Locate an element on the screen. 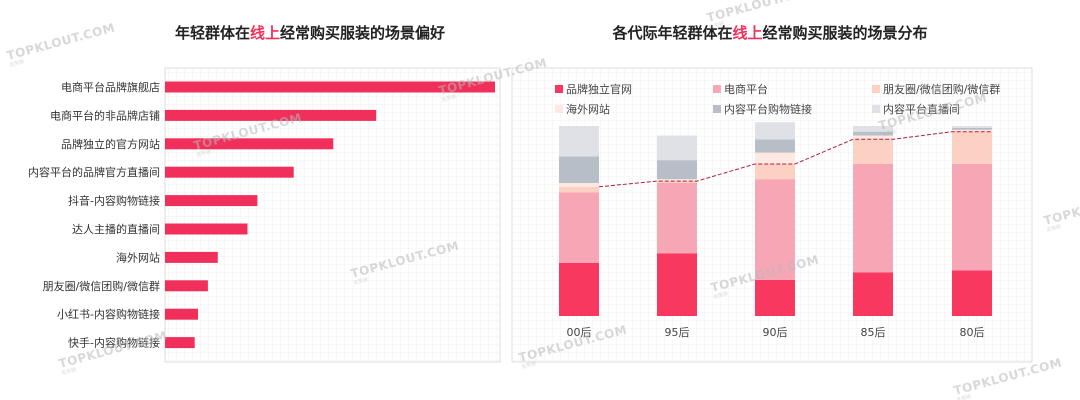 The height and width of the screenshot is (400, 1080). x-tick-label: 80后 is located at coordinates (972, 332).